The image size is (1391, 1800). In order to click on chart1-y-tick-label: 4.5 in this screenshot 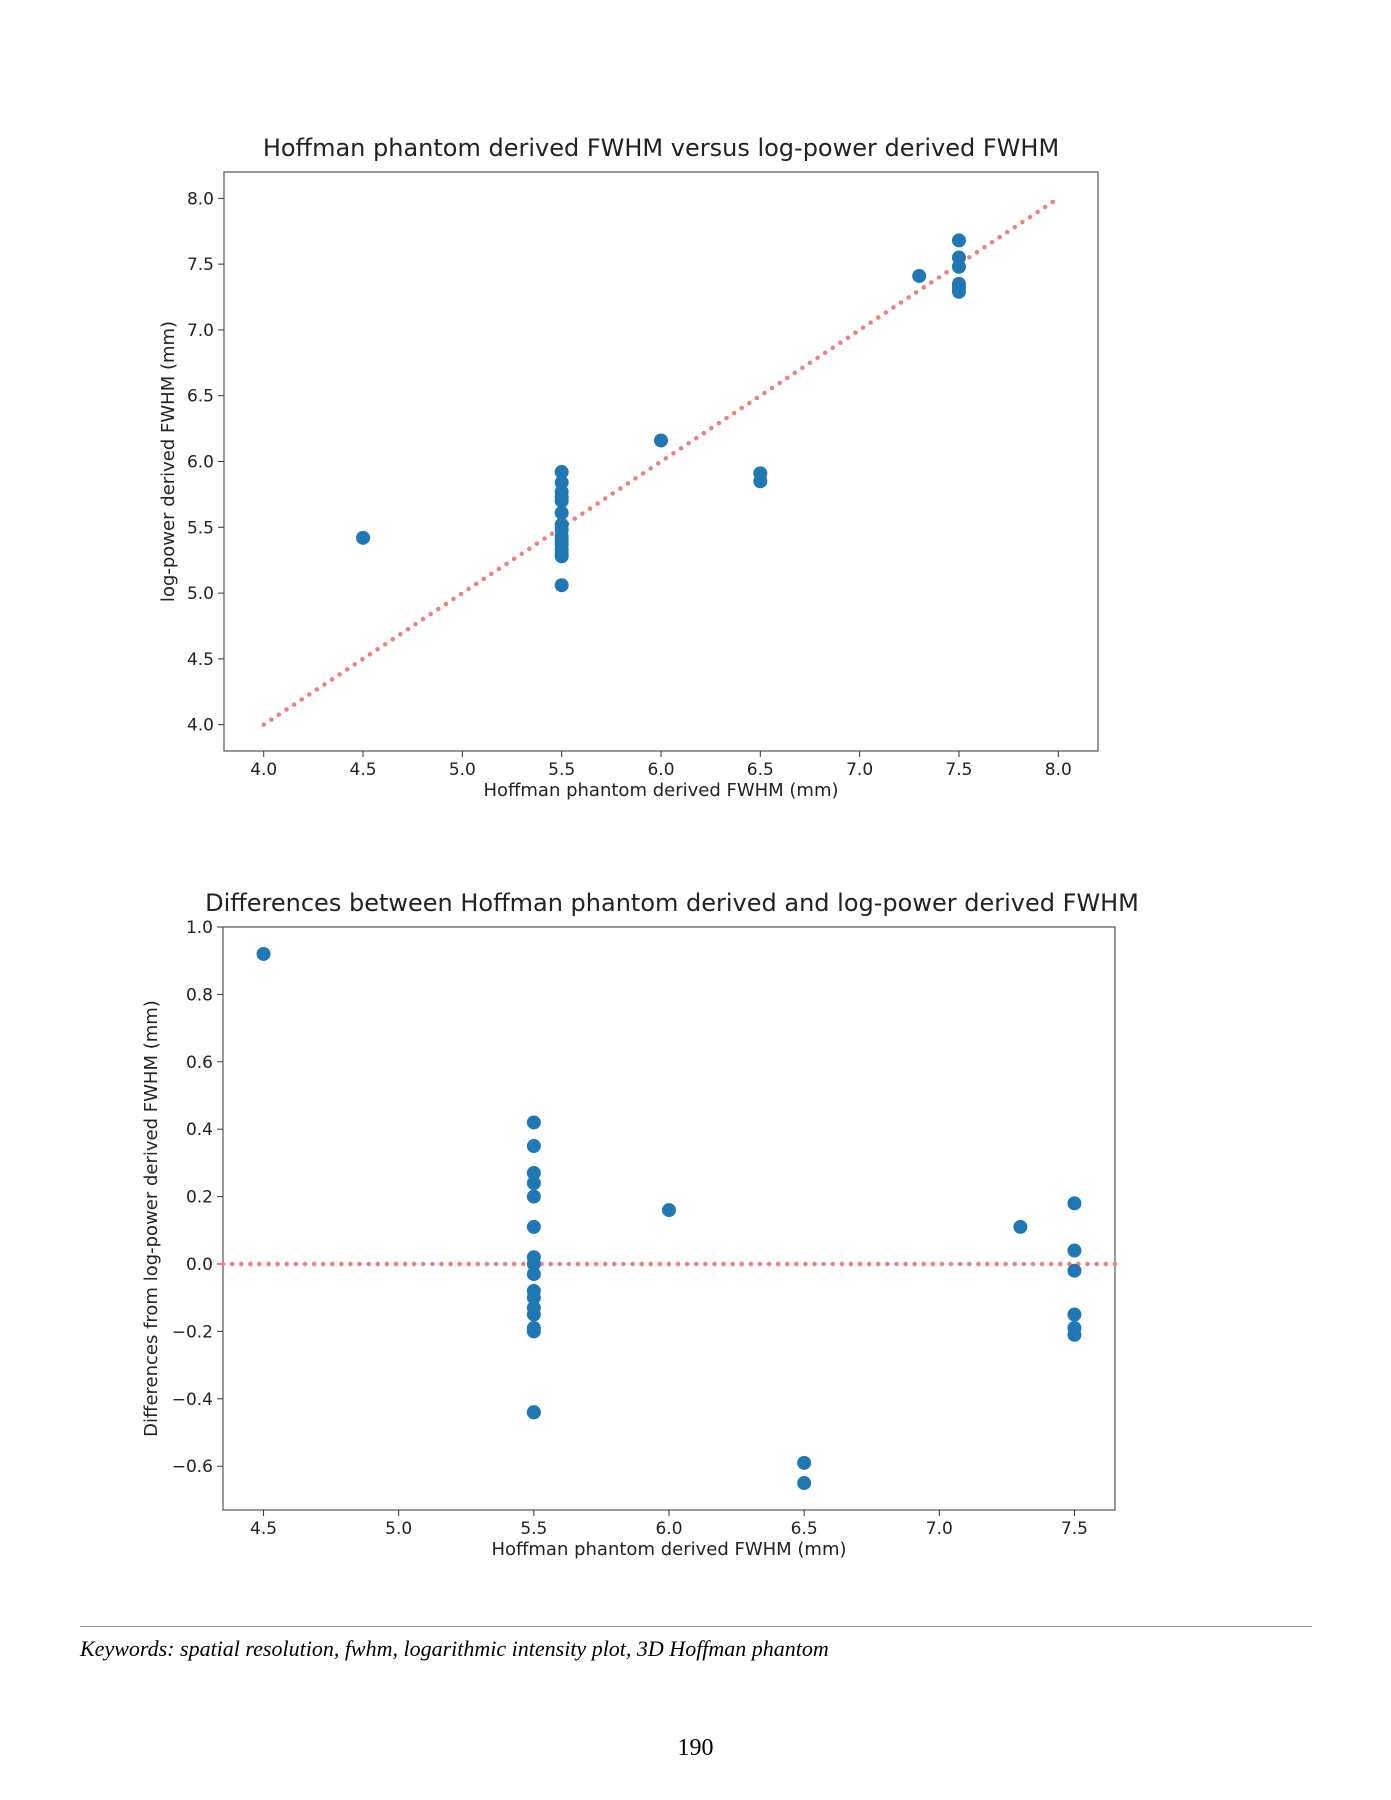, I will do `click(200, 660)`.